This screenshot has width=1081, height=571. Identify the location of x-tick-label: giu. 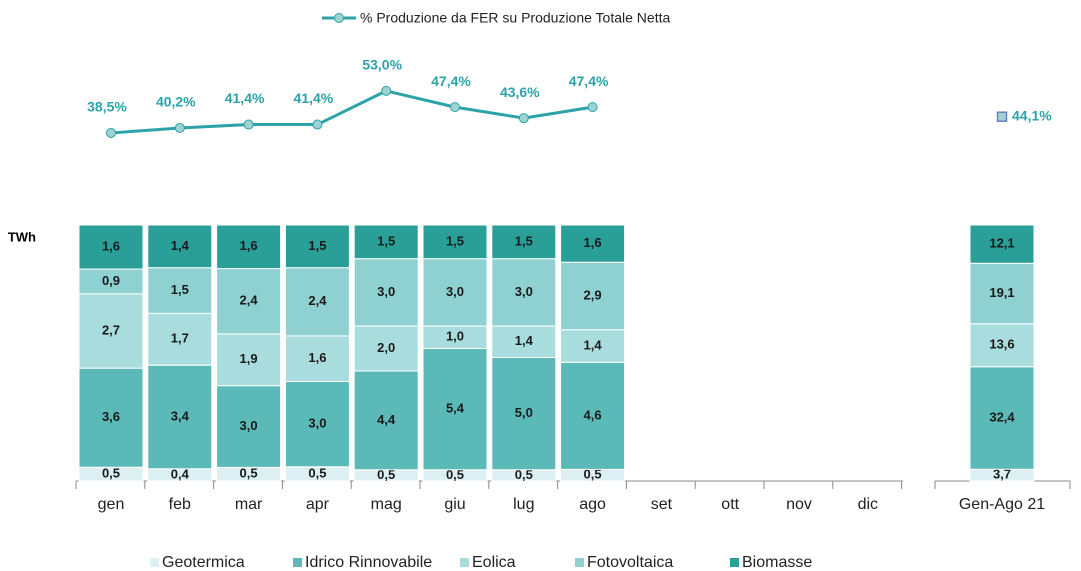
(454, 504).